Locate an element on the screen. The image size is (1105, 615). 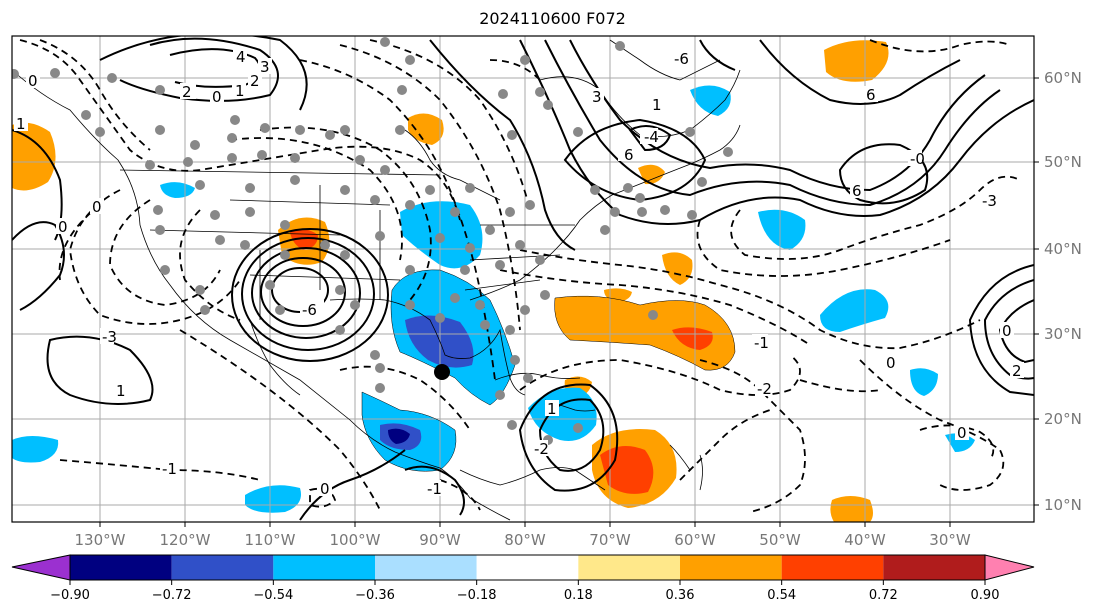
contour-label: -4 is located at coordinates (651, 137).